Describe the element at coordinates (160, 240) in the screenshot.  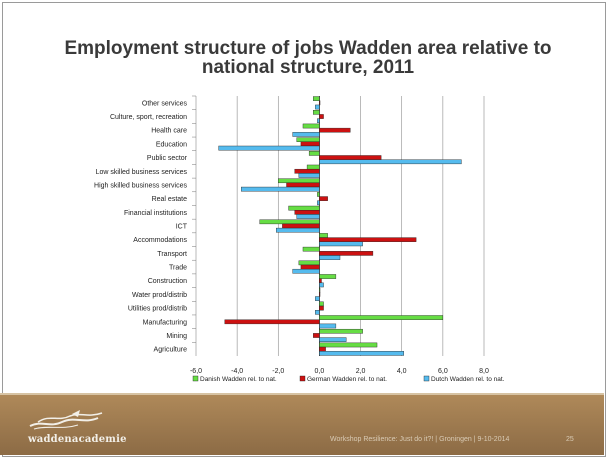
I see `category-label: Accommodations` at that location.